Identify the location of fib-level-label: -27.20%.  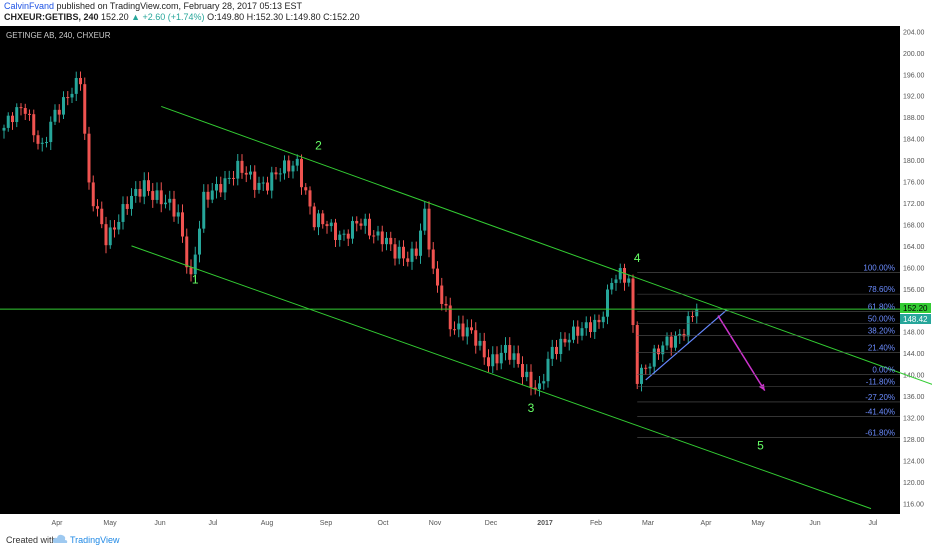
(880, 397).